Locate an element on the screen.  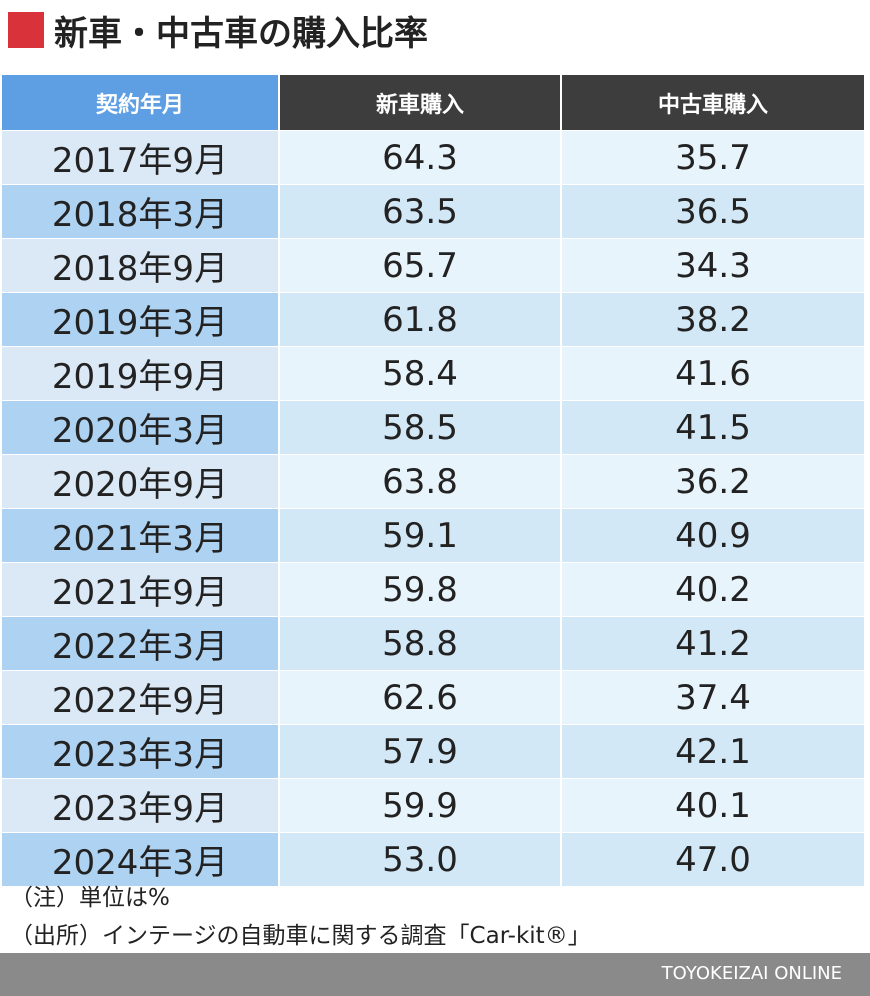
table-row: 2022年9月 62.6 37.4 is located at coordinates (433, 697).